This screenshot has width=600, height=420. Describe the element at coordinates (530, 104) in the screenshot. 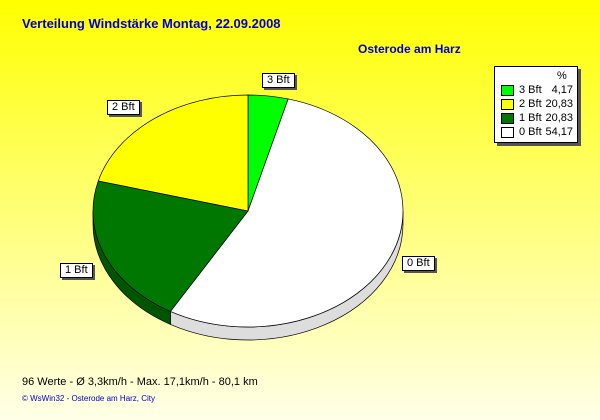

I see `legend-label: 2 Bft` at that location.